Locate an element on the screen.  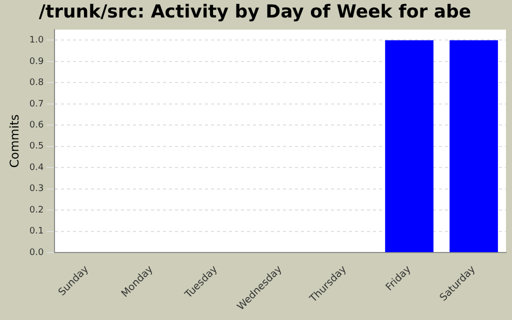
chart-title: /trunk/src: Activity by Day of Week for abe is located at coordinates (255, 11).